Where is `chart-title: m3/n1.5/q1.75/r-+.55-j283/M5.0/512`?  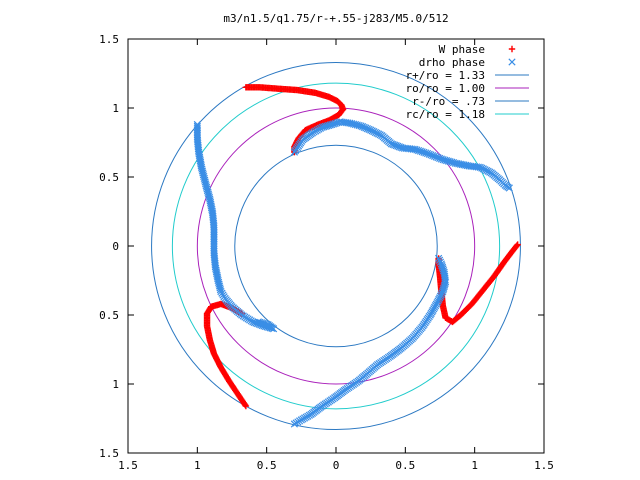
chart-title: m3/n1.5/q1.75/r-+.55-j283/M5.0/512 is located at coordinates (335, 18).